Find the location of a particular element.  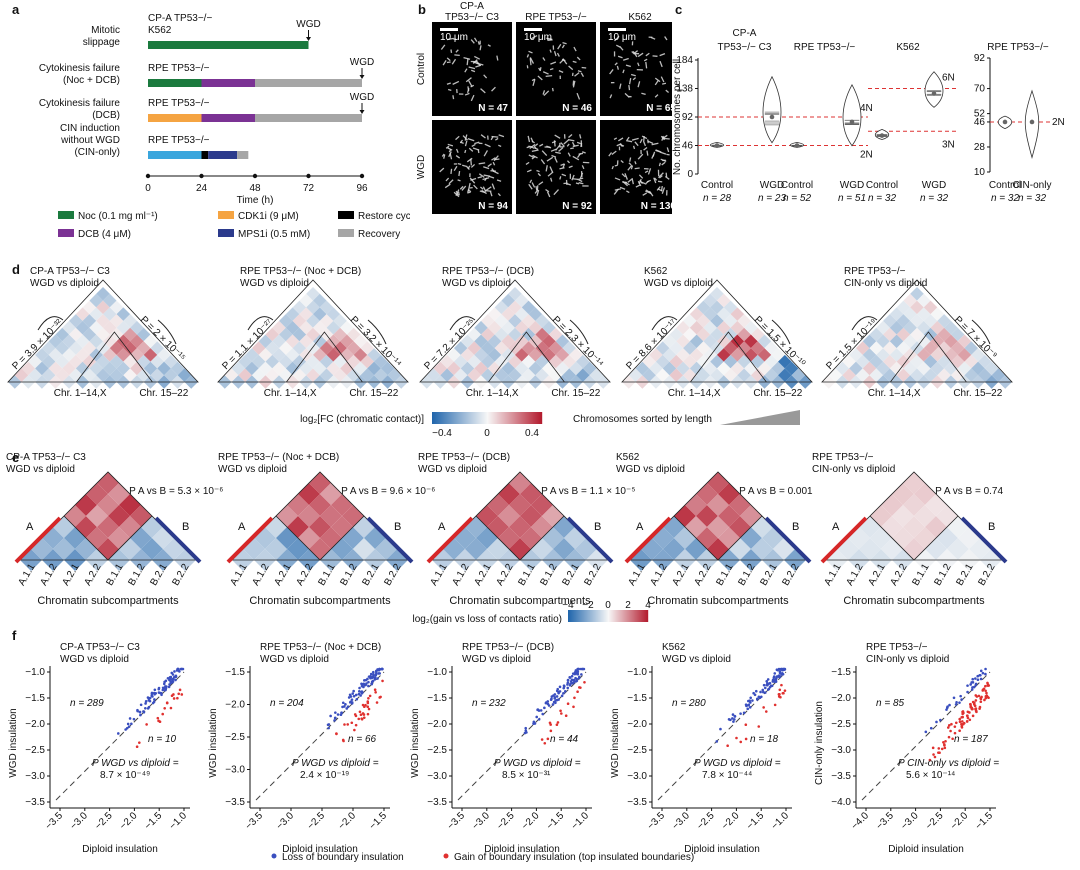

violin is located at coordinates (934, 89).